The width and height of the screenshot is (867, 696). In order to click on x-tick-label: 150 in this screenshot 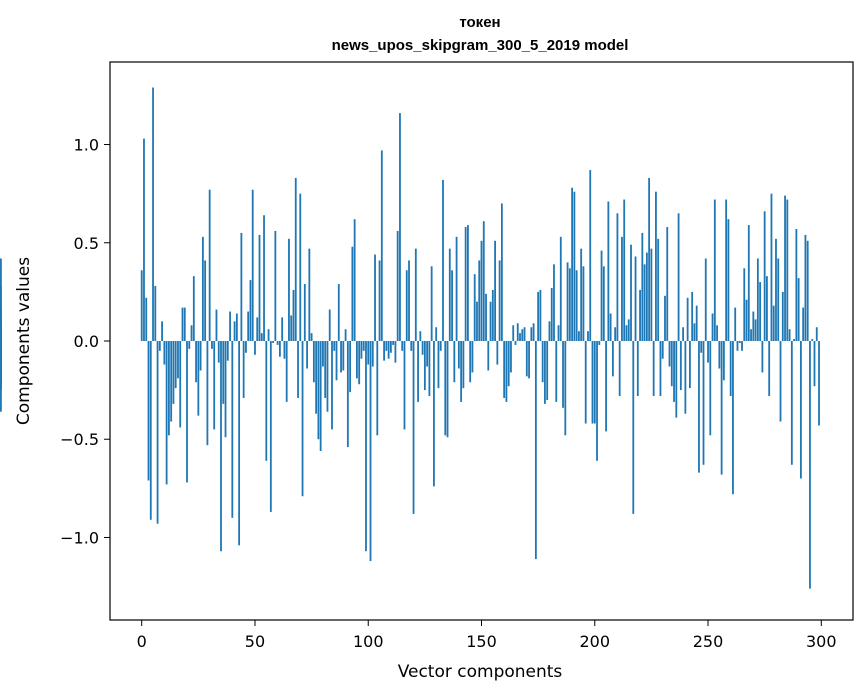, I will do `click(481, 641)`.